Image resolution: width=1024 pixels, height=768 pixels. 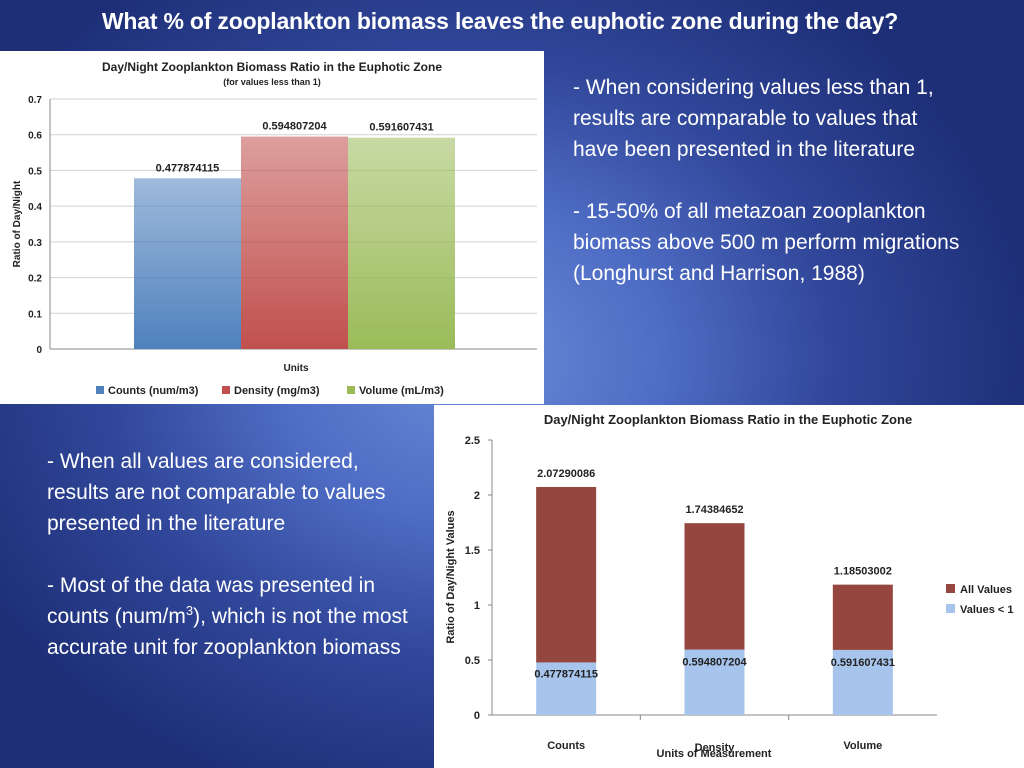 What do you see at coordinates (986, 590) in the screenshot?
I see `chart2-legend-label: All Values` at bounding box center [986, 590].